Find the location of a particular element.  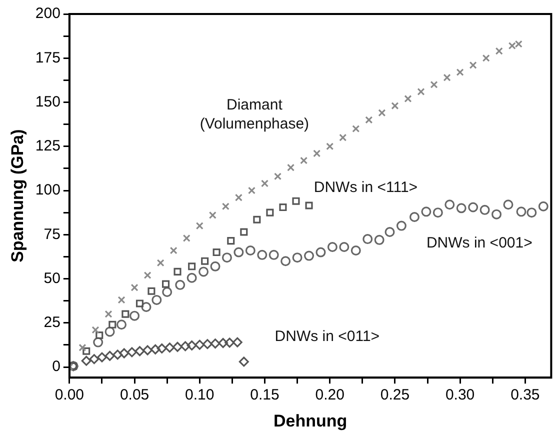

x-axis-title: Dehnung is located at coordinates (310, 420).